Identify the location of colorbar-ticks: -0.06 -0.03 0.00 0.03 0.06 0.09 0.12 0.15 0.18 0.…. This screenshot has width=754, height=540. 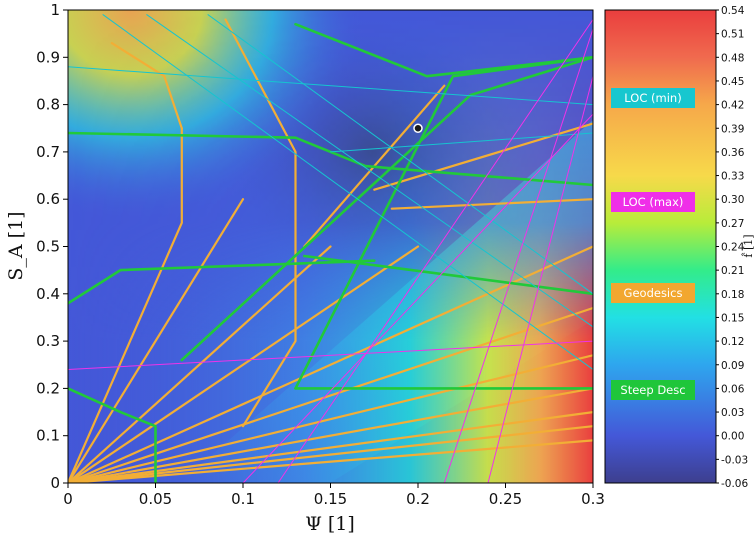
(732, 247).